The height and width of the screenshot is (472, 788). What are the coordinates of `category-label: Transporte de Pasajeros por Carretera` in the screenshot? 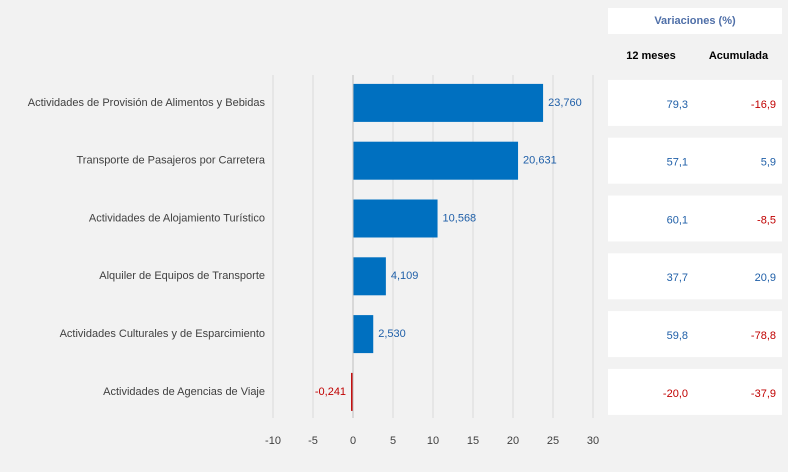 It's located at (170, 161).